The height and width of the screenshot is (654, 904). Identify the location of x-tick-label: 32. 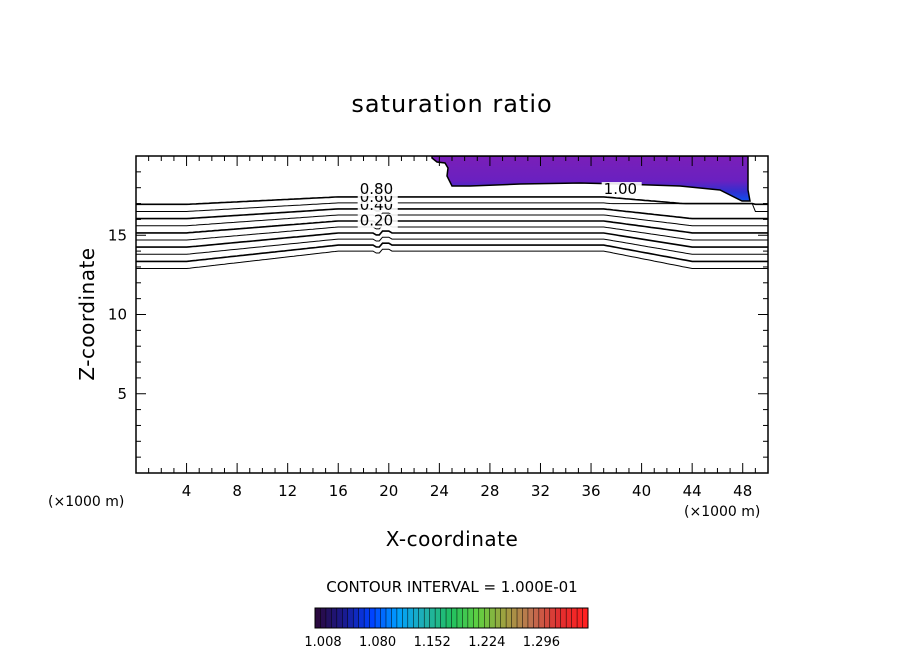
(540, 491).